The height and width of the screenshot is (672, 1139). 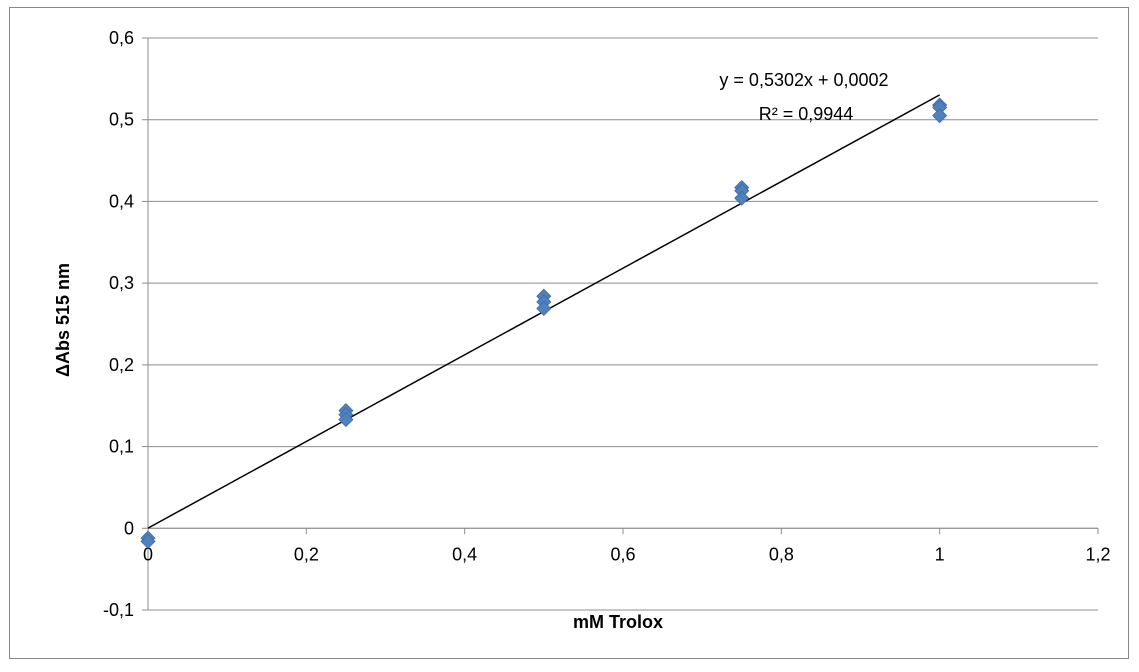 I want to click on trendline-equation: y = 0,5302x + 0,0002, so click(x=803, y=80).